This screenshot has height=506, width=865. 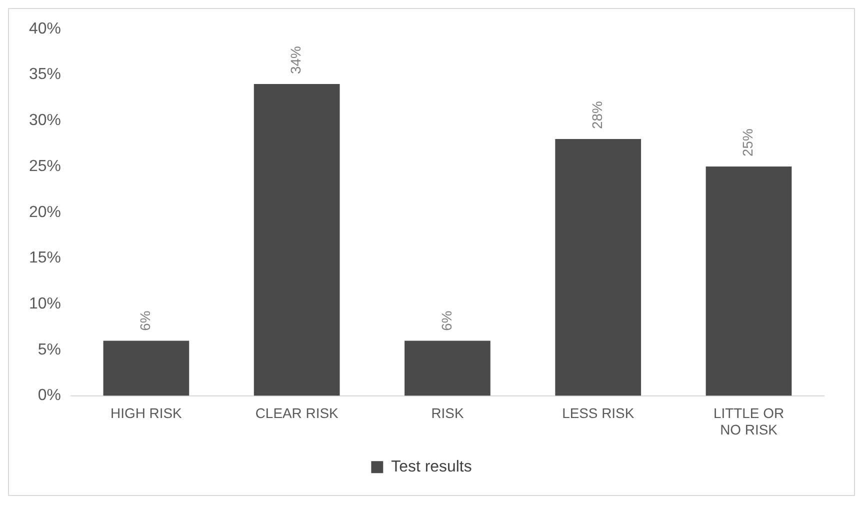 What do you see at coordinates (49, 395) in the screenshot?
I see `y-tick-label: 0%` at bounding box center [49, 395].